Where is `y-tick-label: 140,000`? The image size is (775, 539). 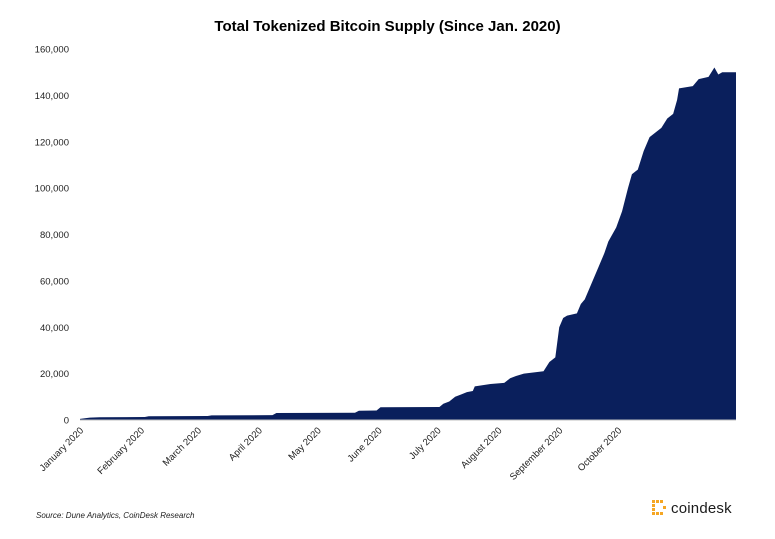 y-tick-label: 140,000 is located at coordinates (52, 96).